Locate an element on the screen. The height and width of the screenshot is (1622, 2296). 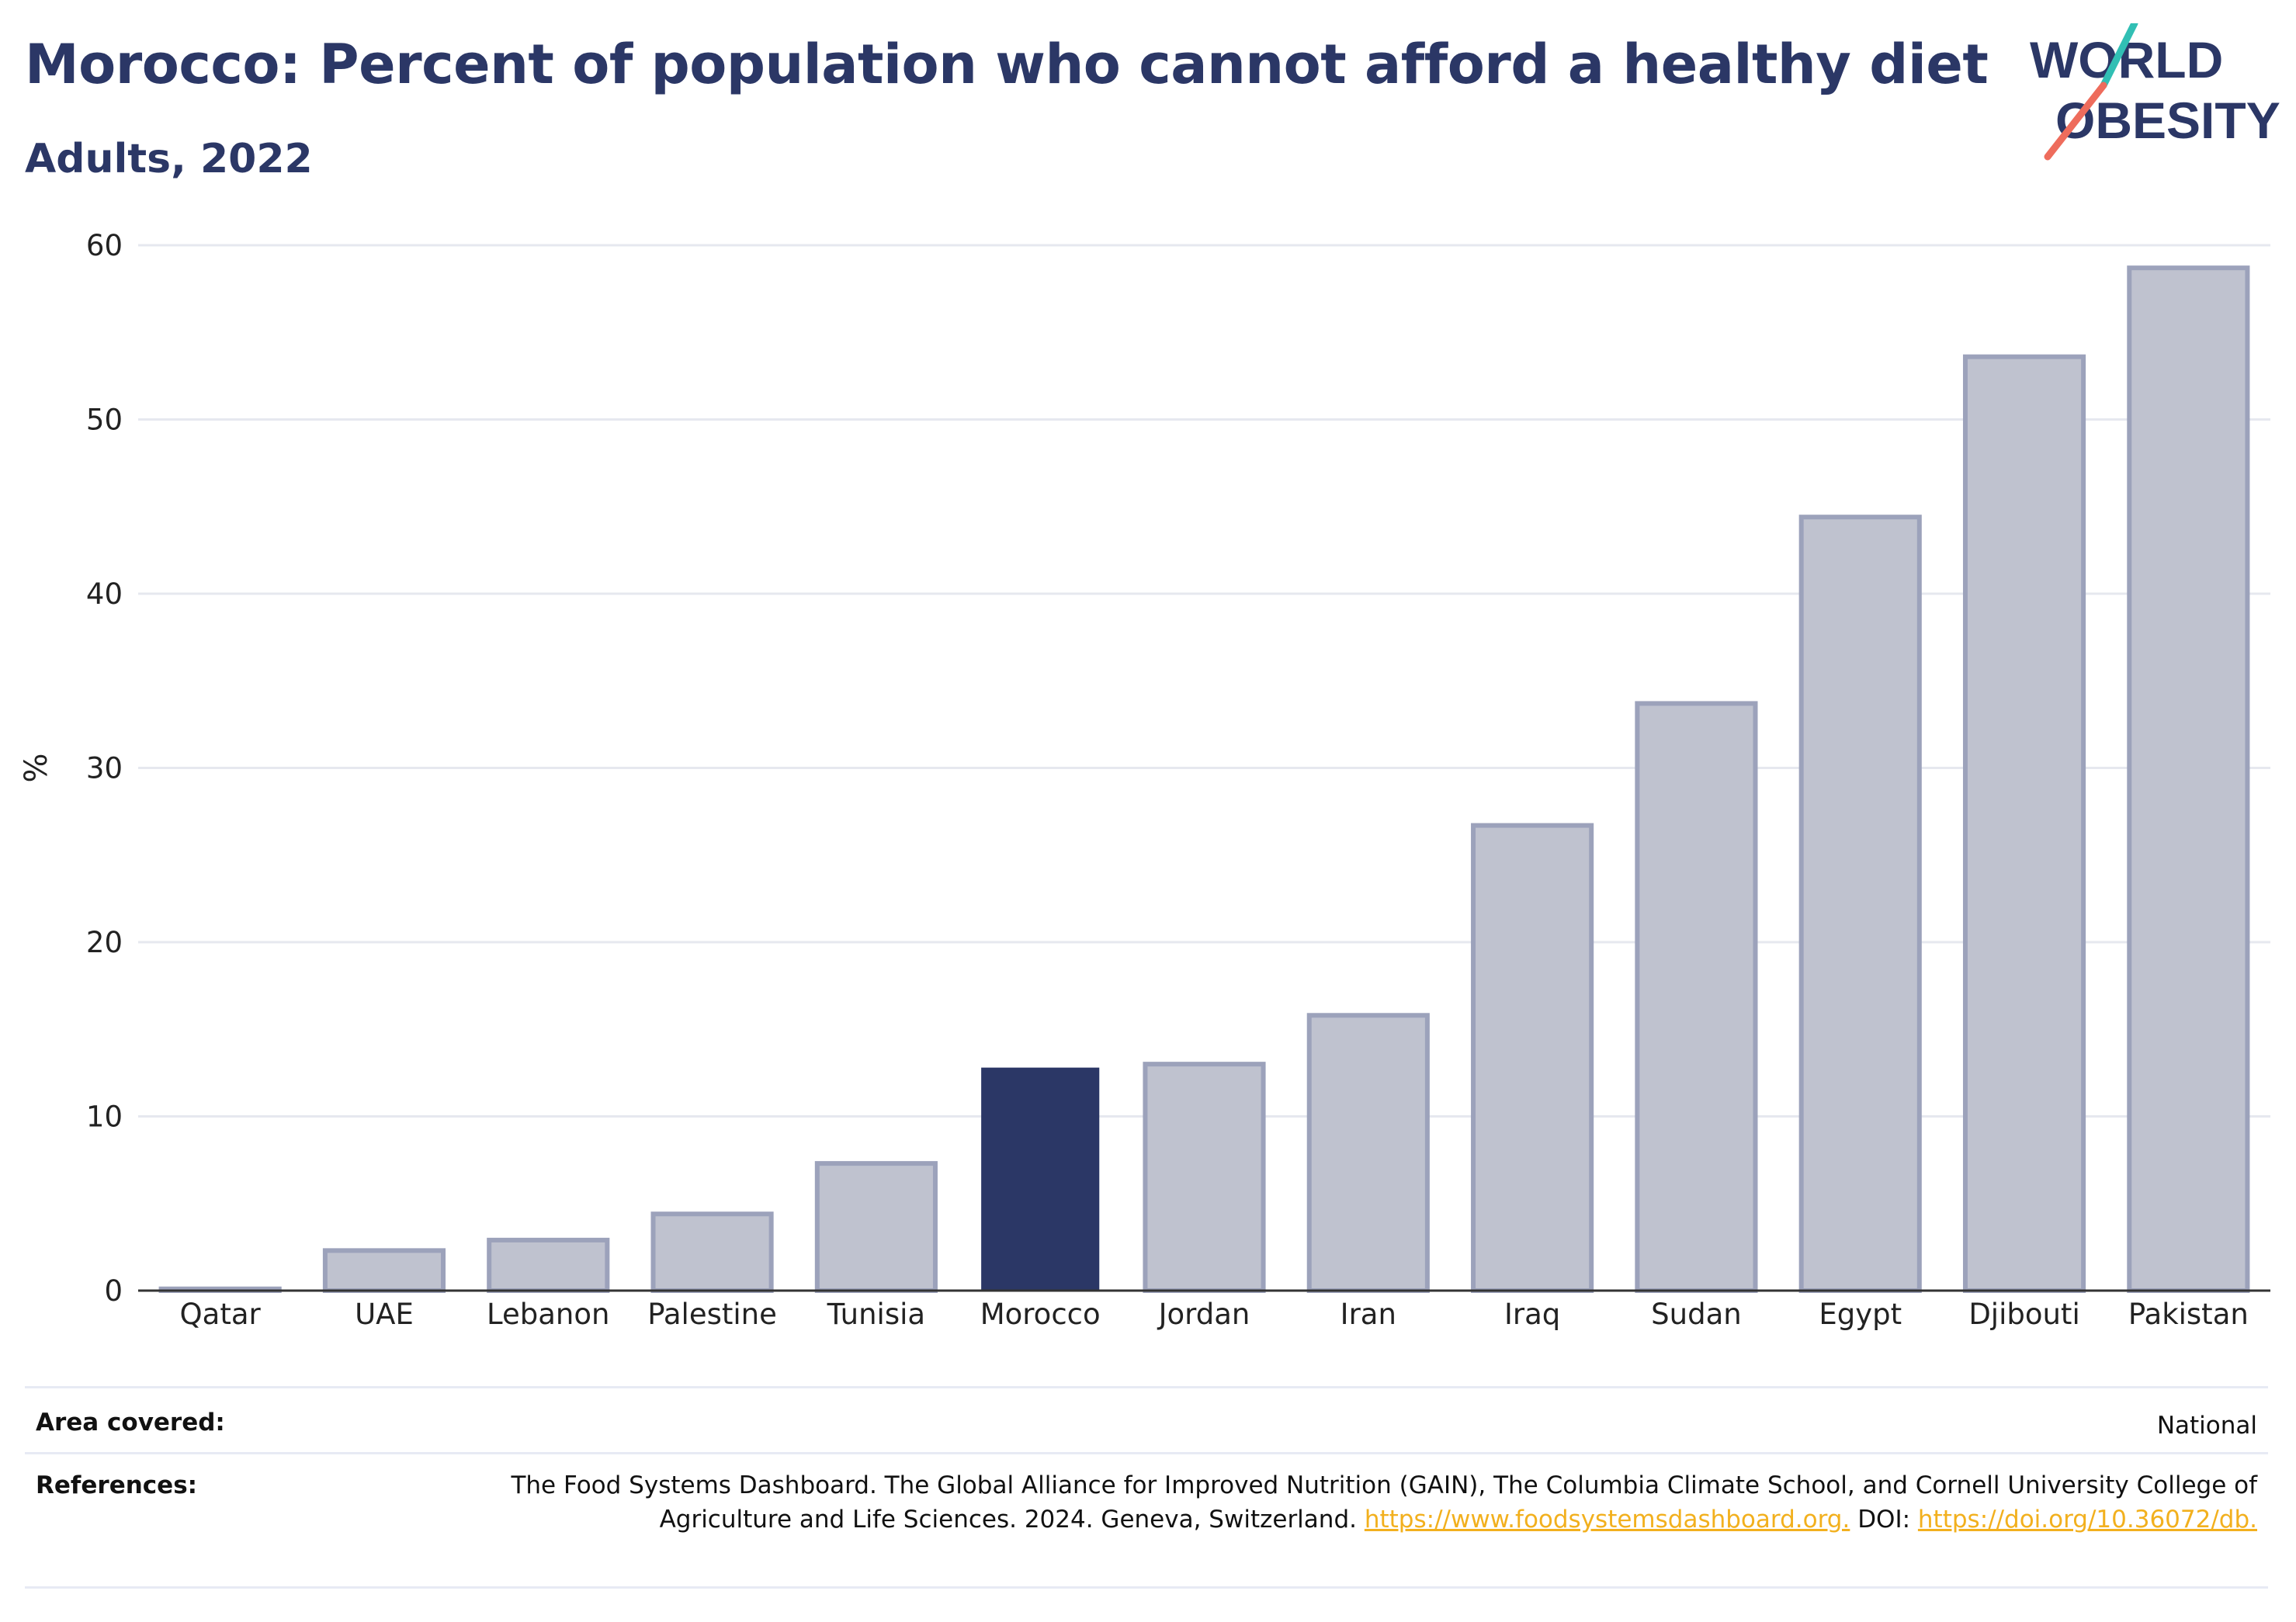
y-axis-label: % is located at coordinates (36, 767).